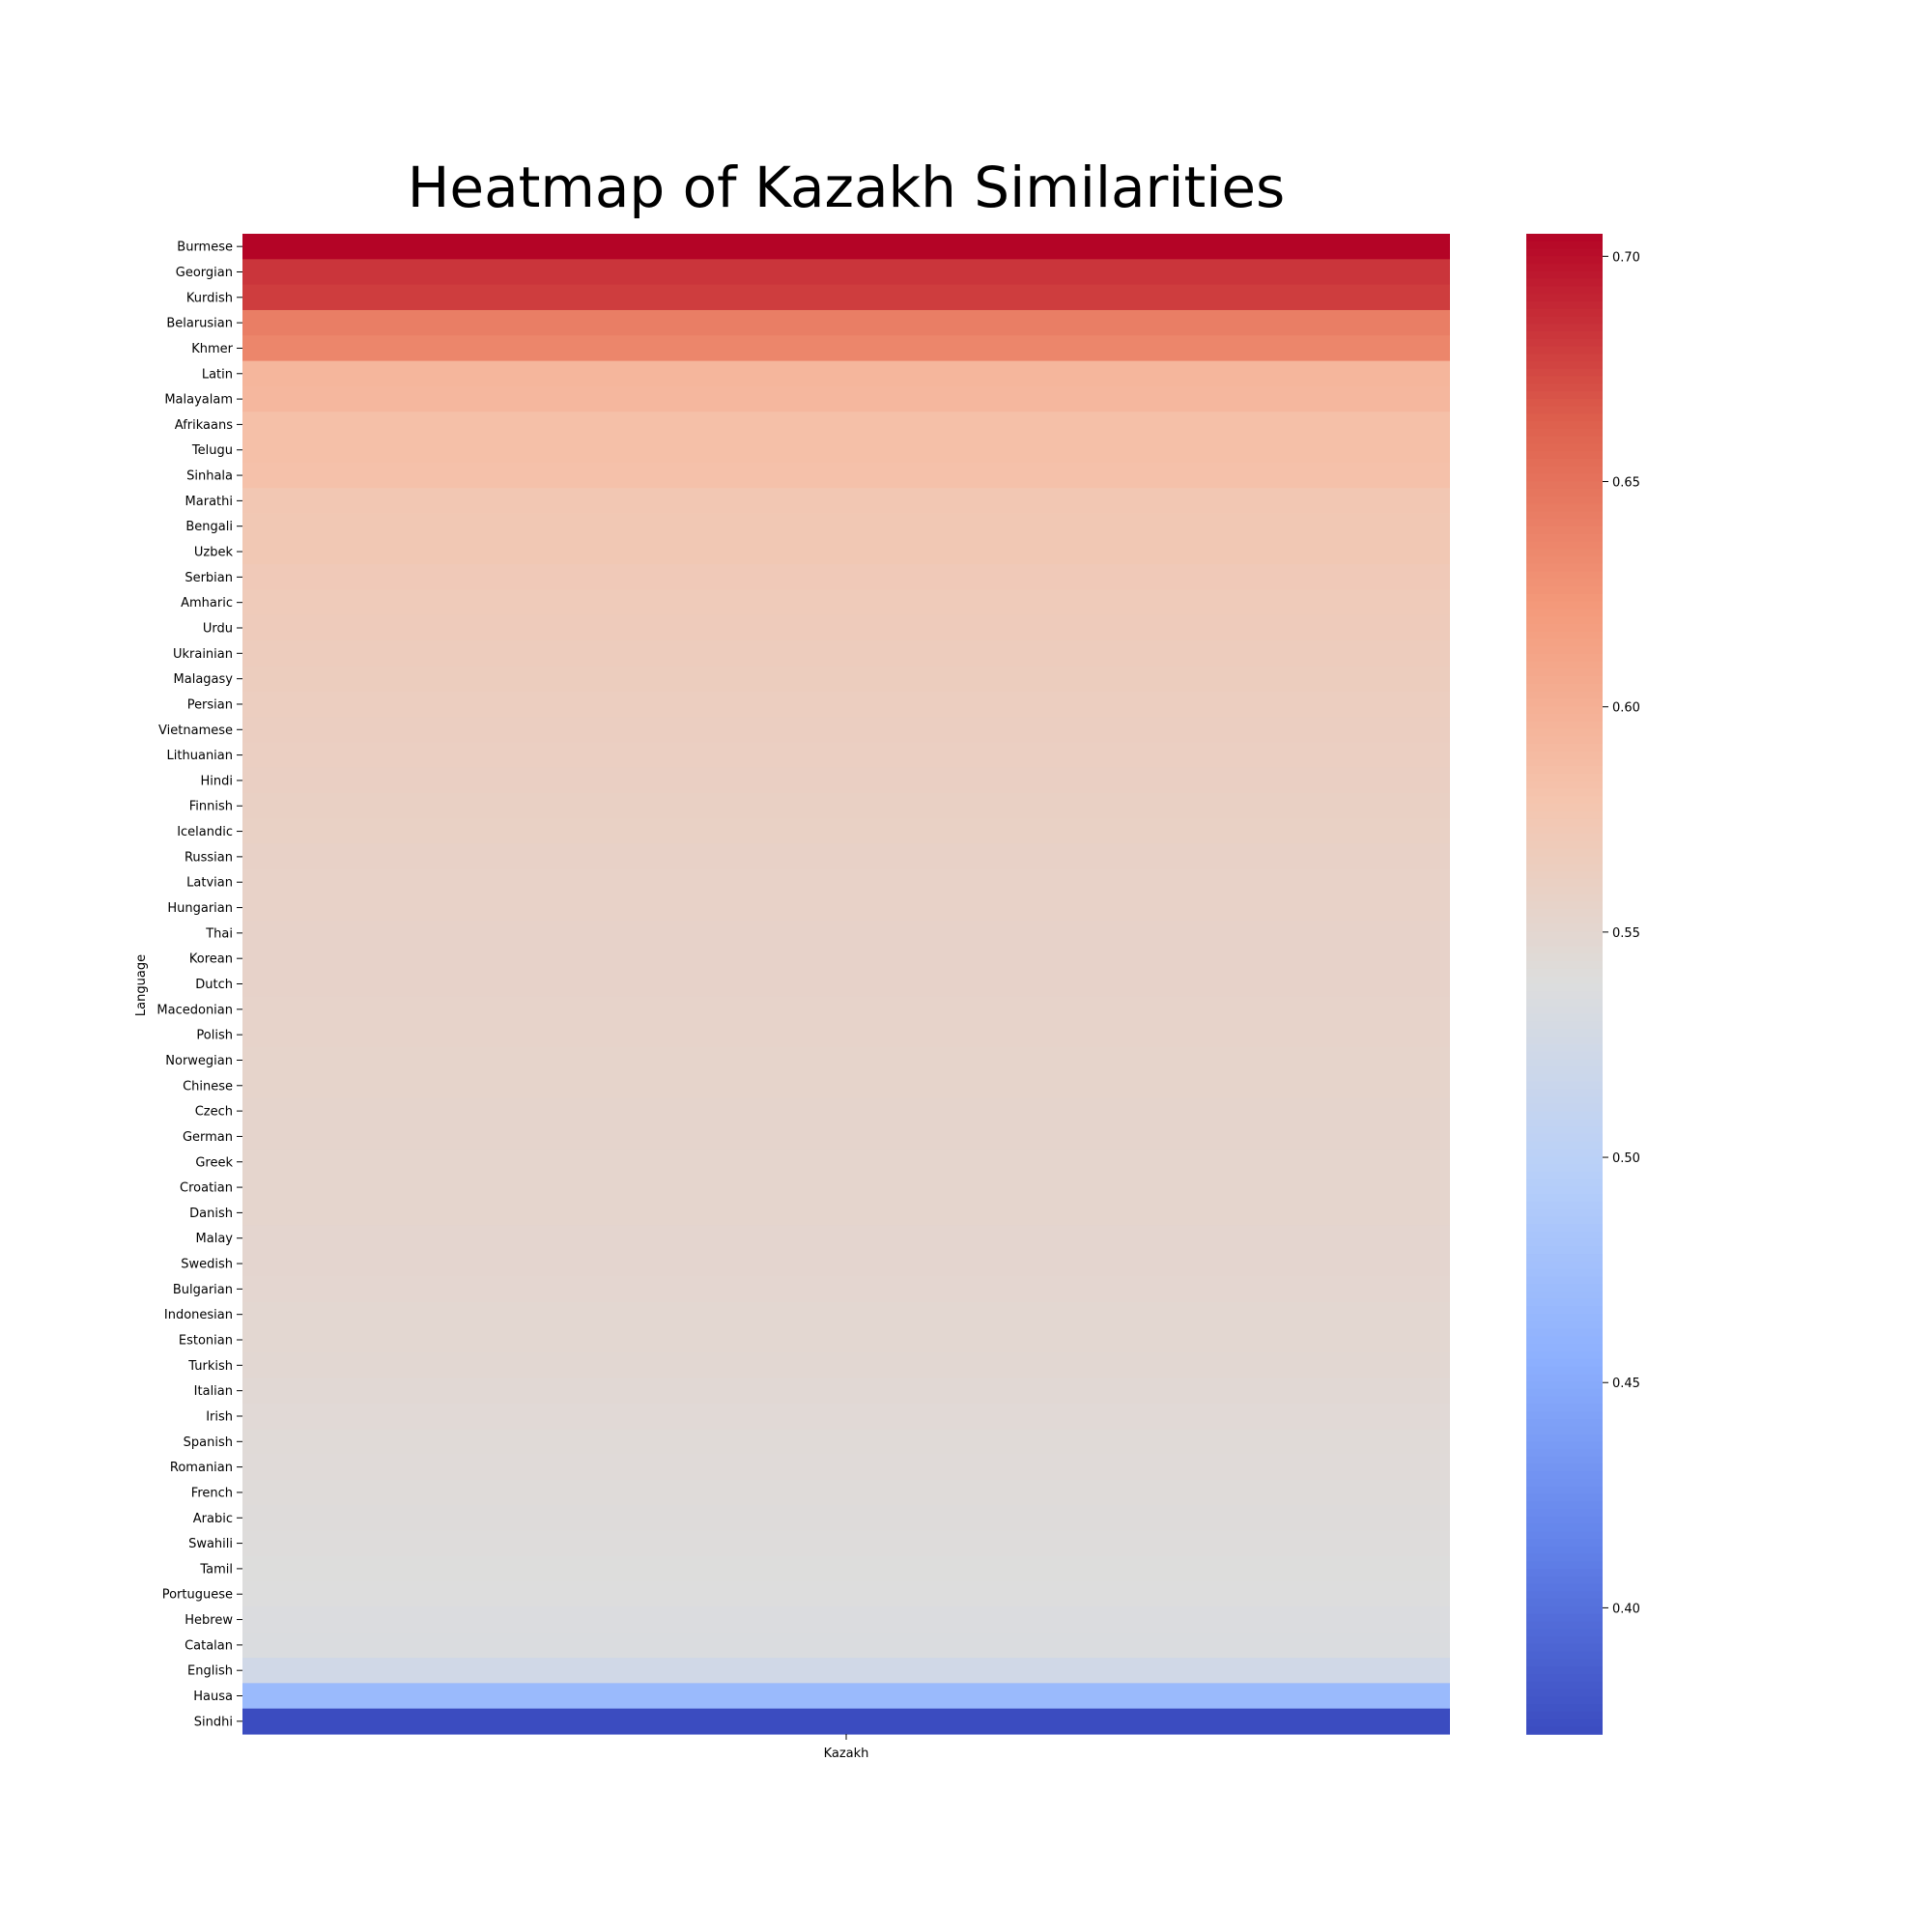 The height and width of the screenshot is (1932, 1932). What do you see at coordinates (211, 959) in the screenshot?
I see `y-tick-label: Korean` at bounding box center [211, 959].